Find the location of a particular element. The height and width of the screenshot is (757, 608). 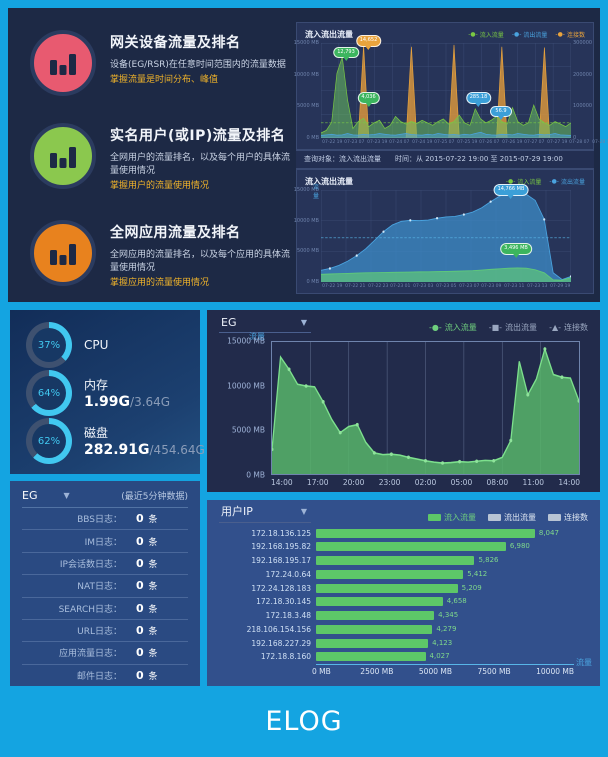

feature-description: 全网用户的流量排名，以及每个用户的具体流量使用情况 is located at coordinates (200, 165).